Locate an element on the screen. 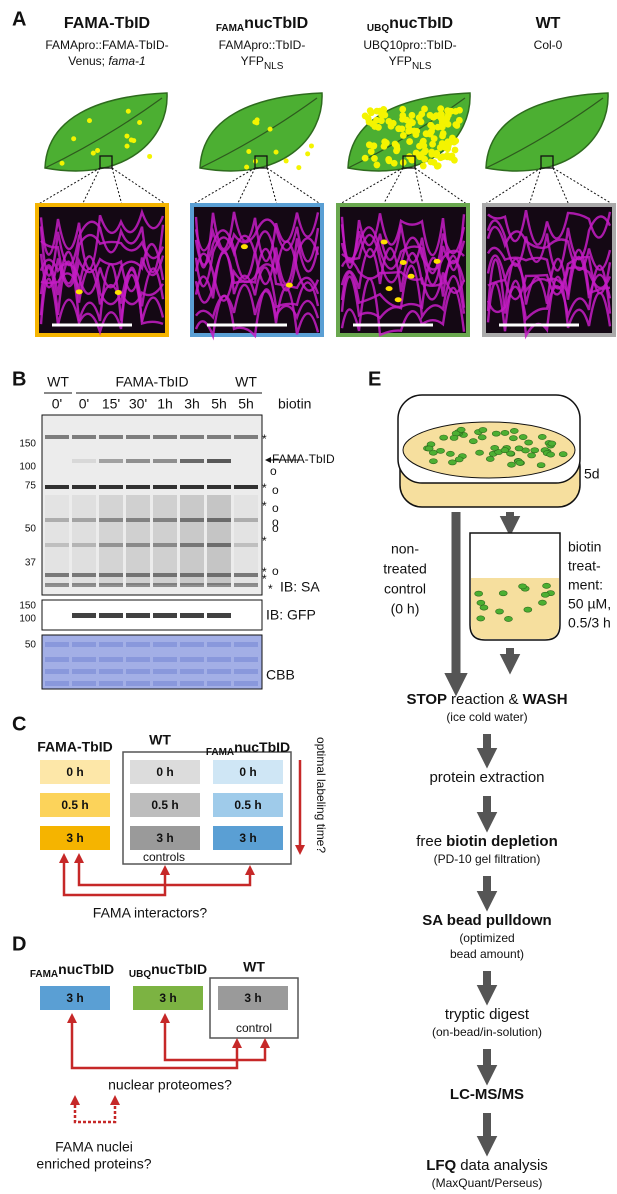  step-part: LC-MS/MS is located at coordinates (487, 1094).